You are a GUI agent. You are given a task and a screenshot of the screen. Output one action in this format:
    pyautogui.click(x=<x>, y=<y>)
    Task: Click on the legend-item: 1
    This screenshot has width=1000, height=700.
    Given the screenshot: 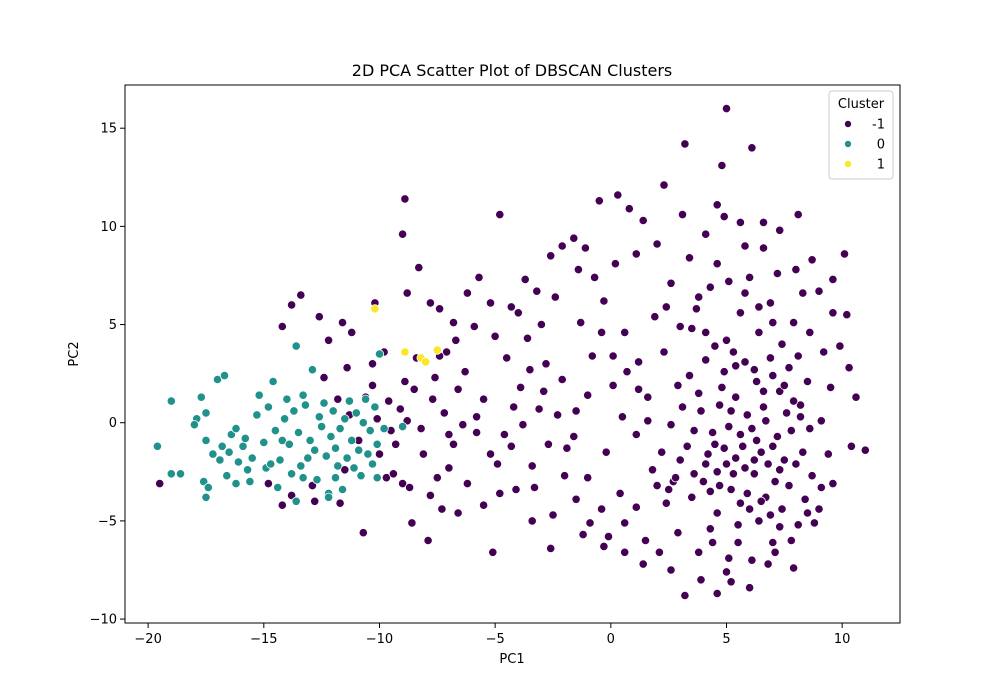 What is the action you would take?
    pyautogui.click(x=864, y=165)
    